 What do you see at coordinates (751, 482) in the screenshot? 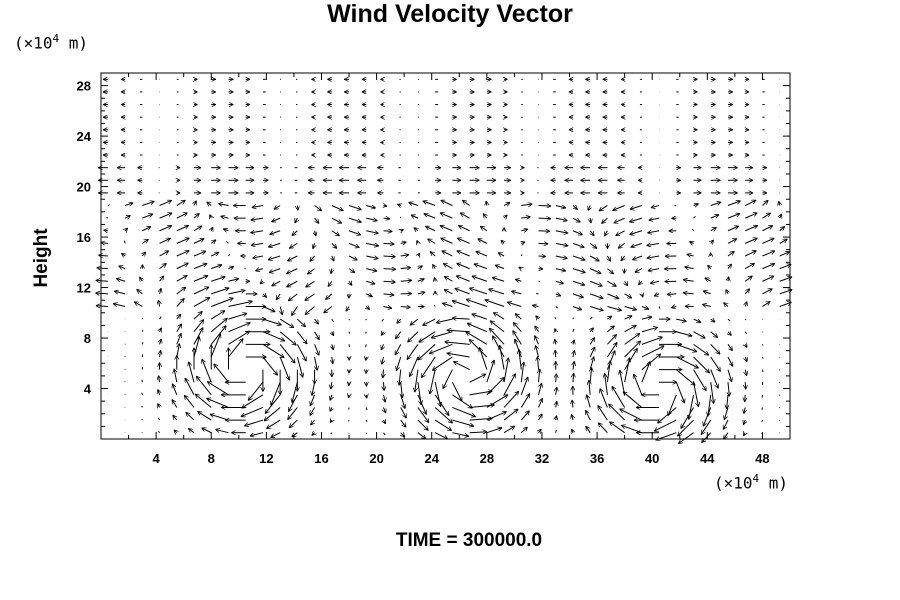
I see `x-axis-unit: (×104 m)` at bounding box center [751, 482].